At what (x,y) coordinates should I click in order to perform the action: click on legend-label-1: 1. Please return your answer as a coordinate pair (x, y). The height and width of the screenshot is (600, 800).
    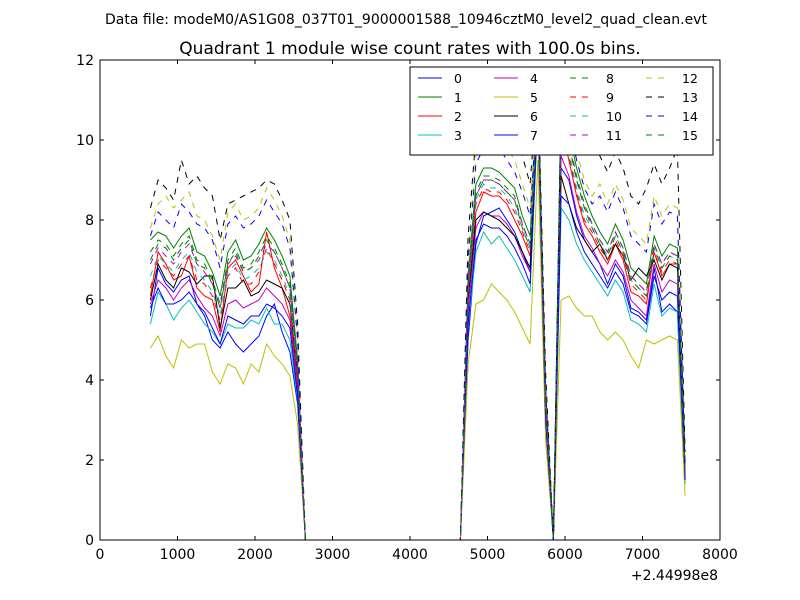
    Looking at the image, I should click on (458, 97).